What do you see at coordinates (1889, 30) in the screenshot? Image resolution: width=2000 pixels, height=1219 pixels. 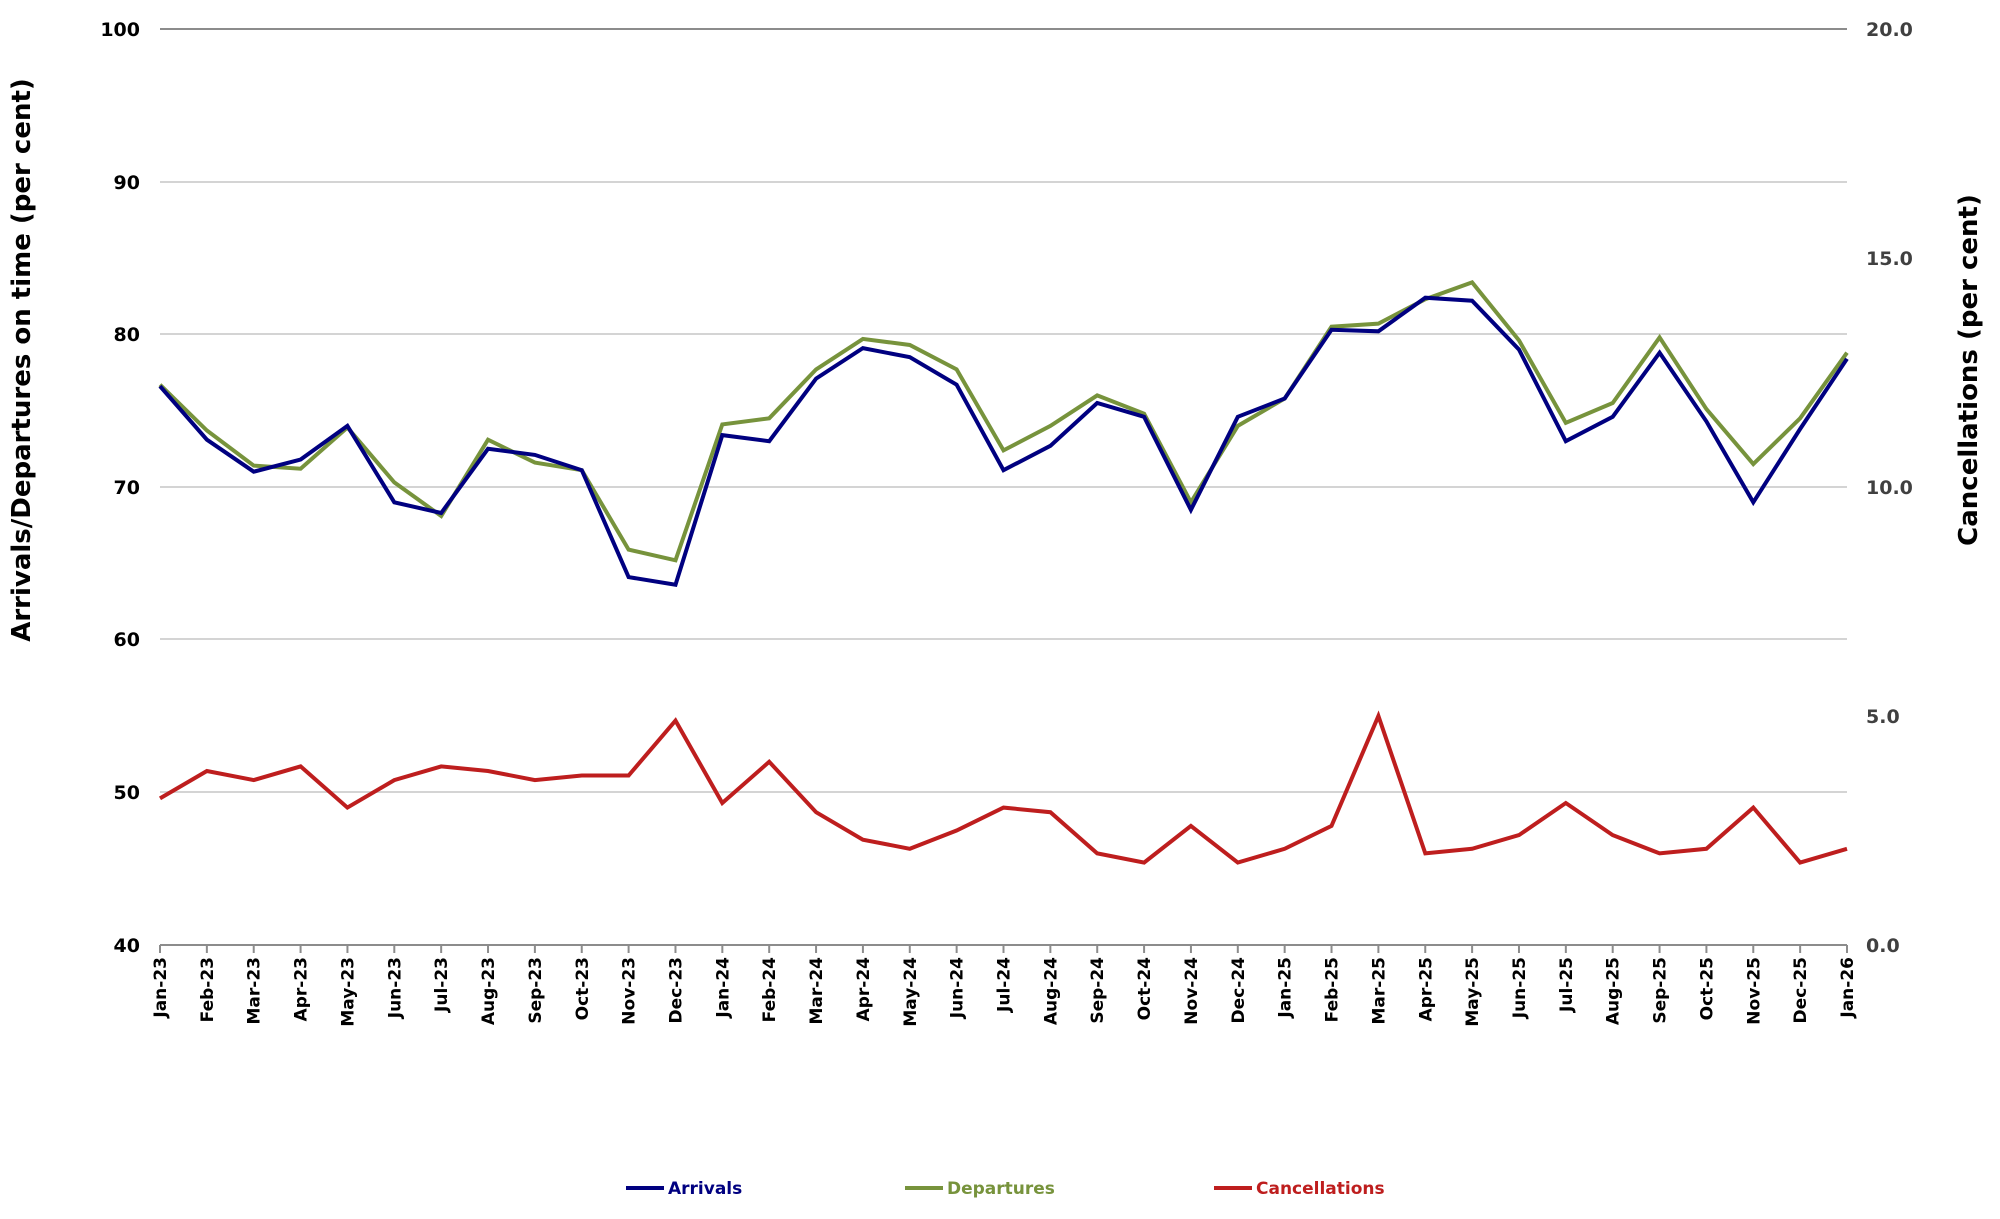 I see `right-tick-label: 20.0` at bounding box center [1889, 30].